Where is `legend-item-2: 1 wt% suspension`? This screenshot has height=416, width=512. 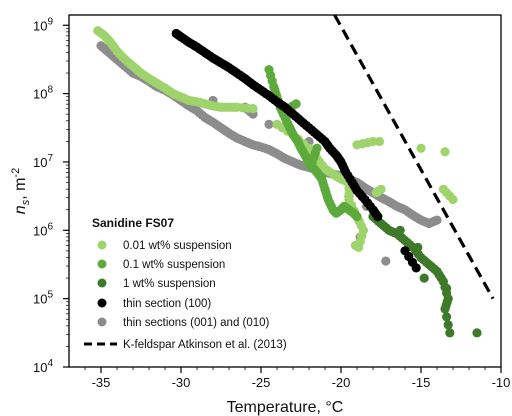 legend-item-2: 1 wt% suspension is located at coordinates (156, 284).